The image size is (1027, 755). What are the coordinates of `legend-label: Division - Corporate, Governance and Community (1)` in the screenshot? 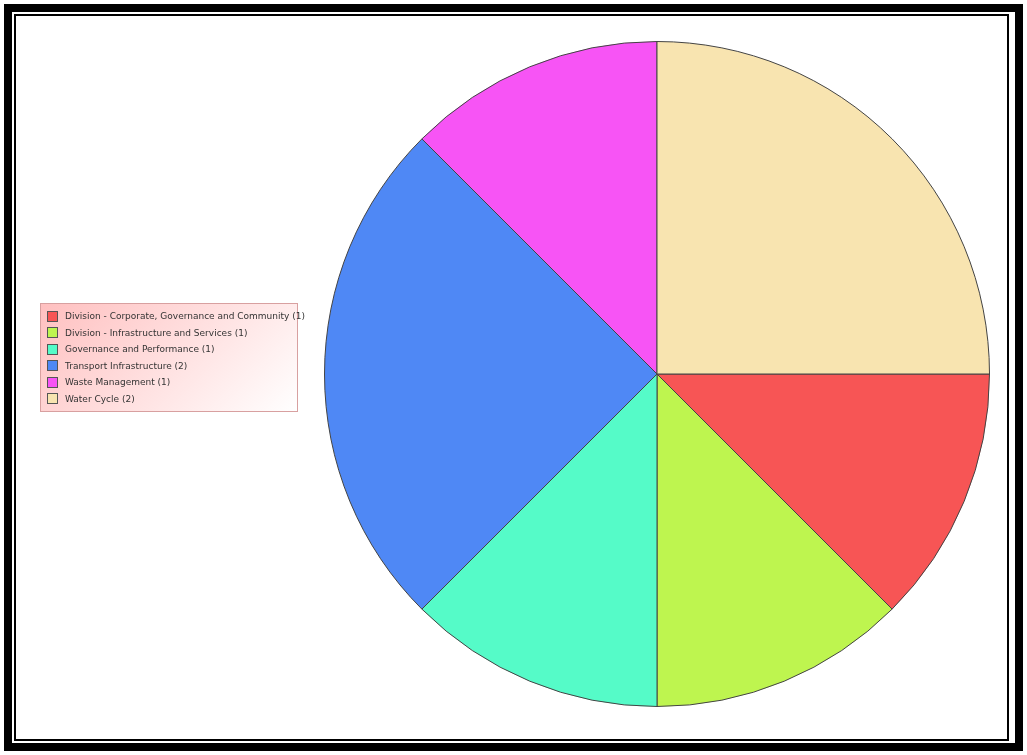 It's located at (185, 316).